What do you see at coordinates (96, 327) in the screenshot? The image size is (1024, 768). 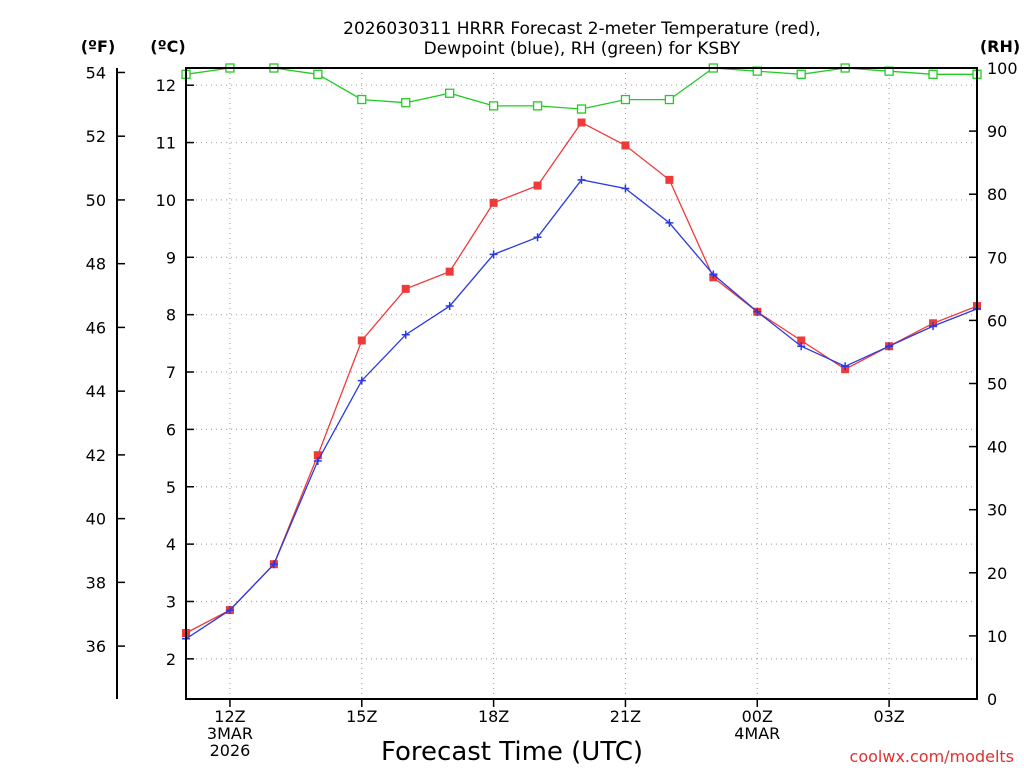 I see `fahrenheit-tick-label-5: 46` at bounding box center [96, 327].